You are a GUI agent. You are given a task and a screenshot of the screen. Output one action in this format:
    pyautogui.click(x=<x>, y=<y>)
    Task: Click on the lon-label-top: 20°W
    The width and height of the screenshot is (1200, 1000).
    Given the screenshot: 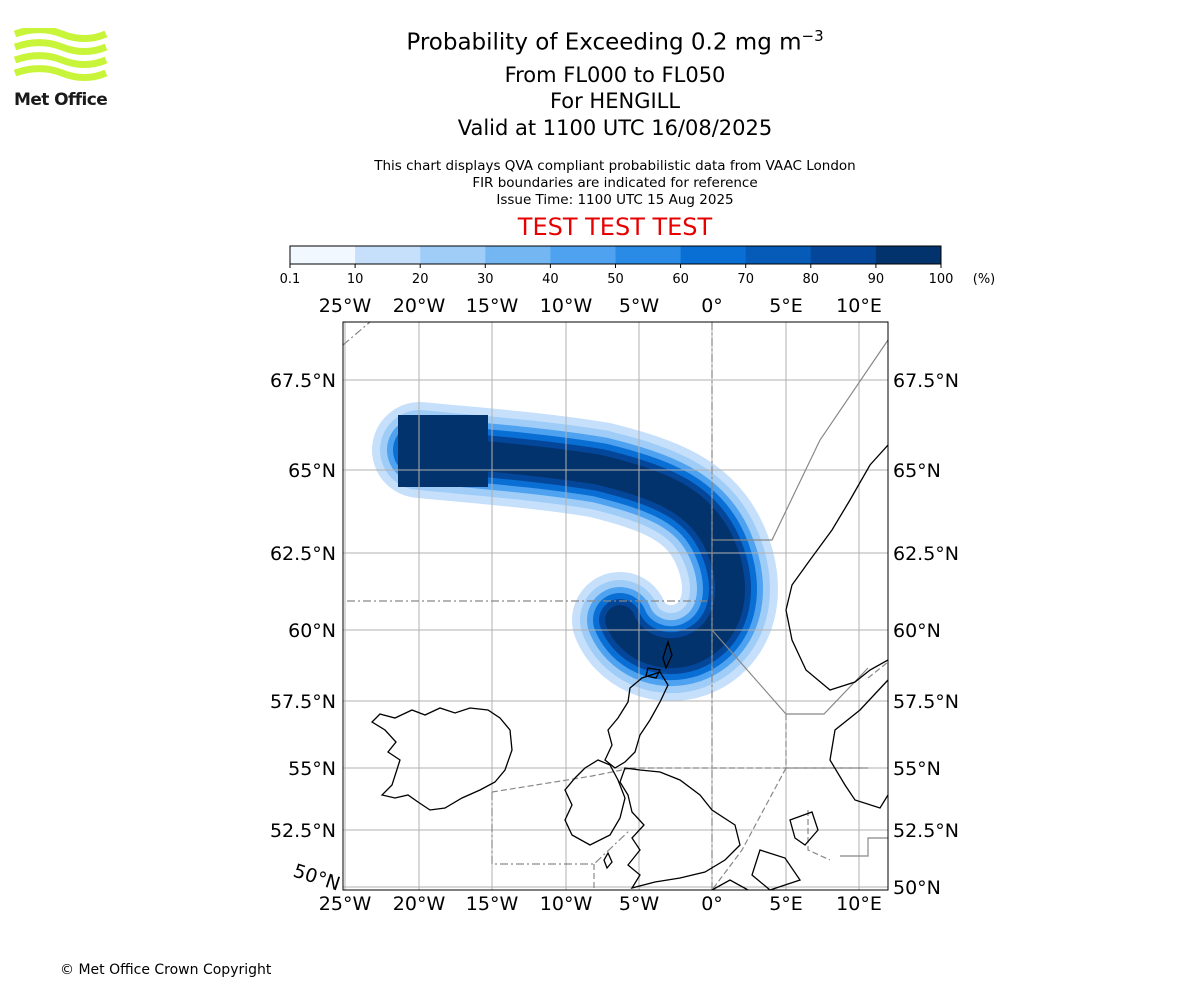 What is the action you would take?
    pyautogui.click(x=419, y=306)
    